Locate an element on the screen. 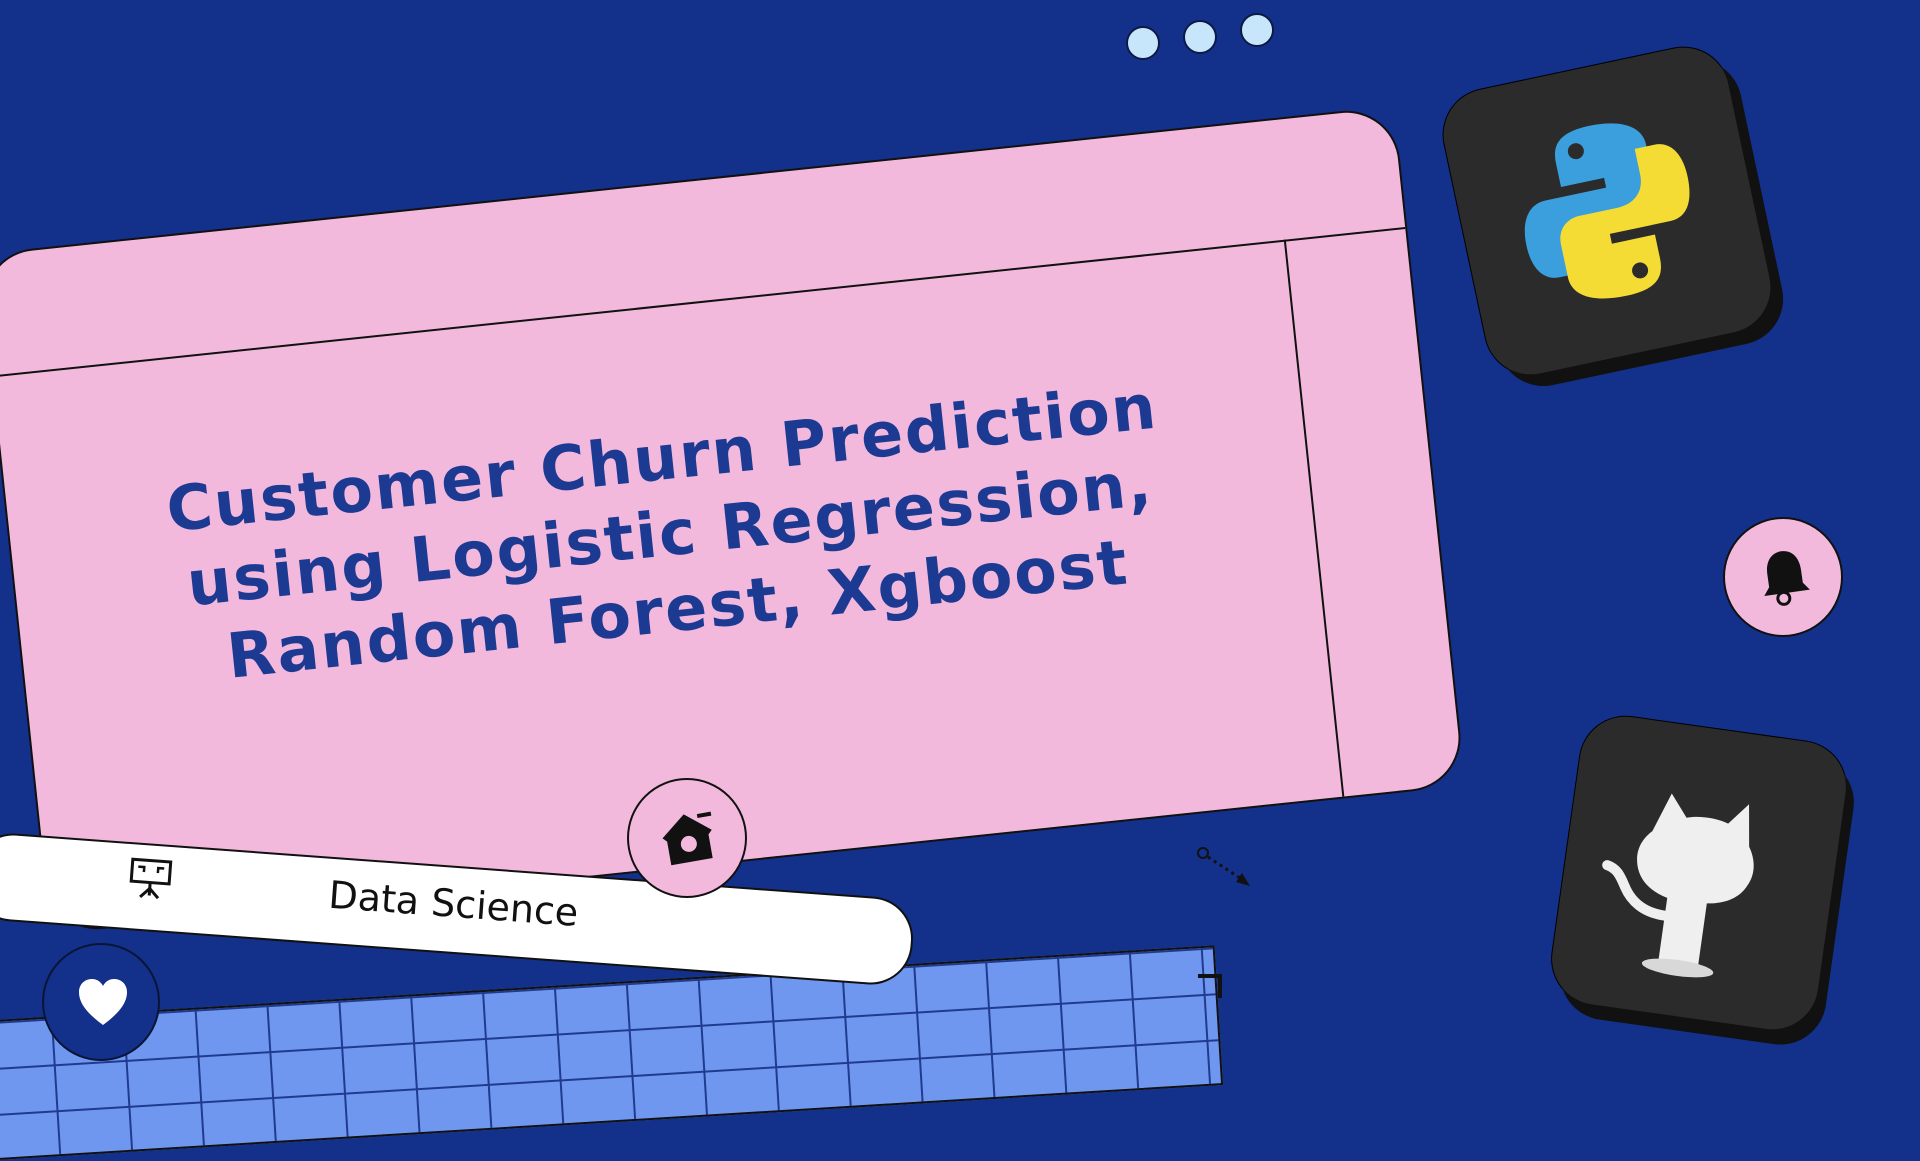 The image size is (1920, 1161). python-logo-icon is located at coordinates (1607, 211).